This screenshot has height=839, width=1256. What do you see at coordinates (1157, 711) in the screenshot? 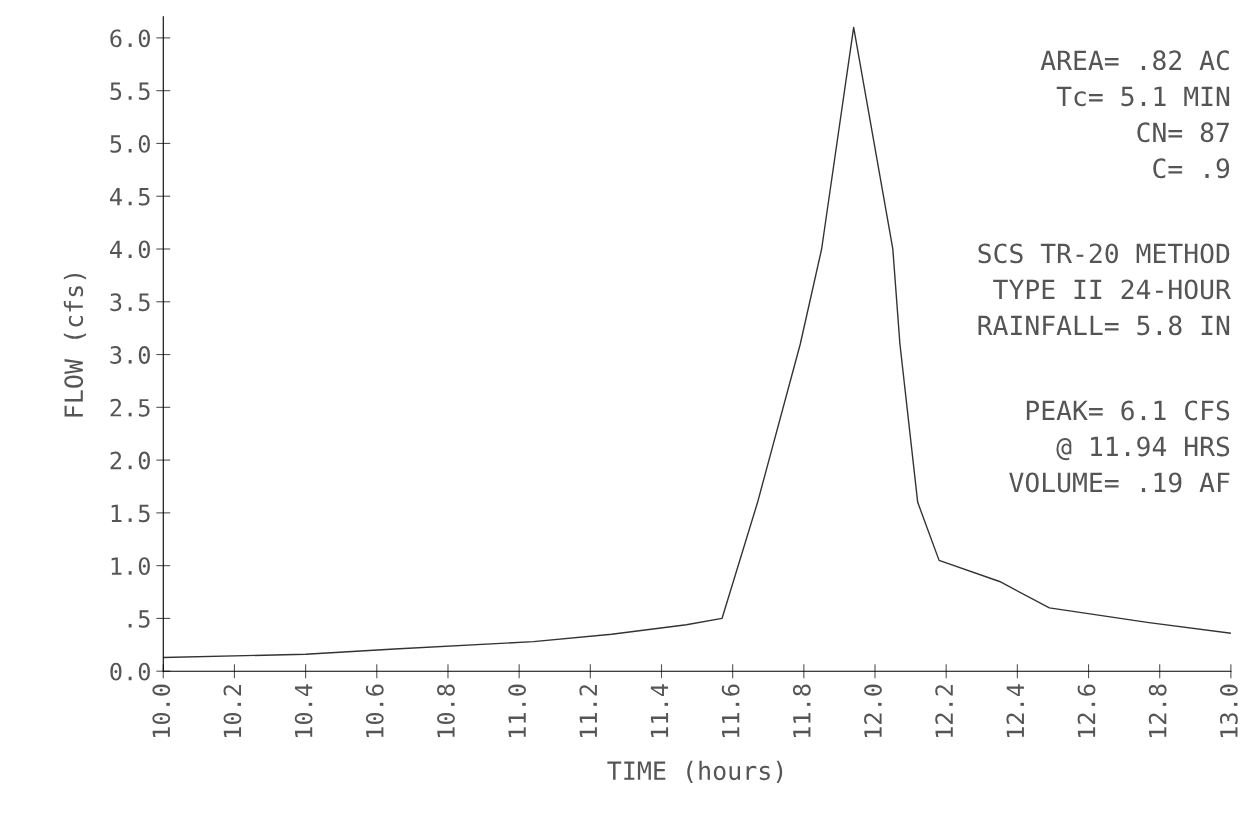
I see `x-tick-label: 12.8` at bounding box center [1157, 711].